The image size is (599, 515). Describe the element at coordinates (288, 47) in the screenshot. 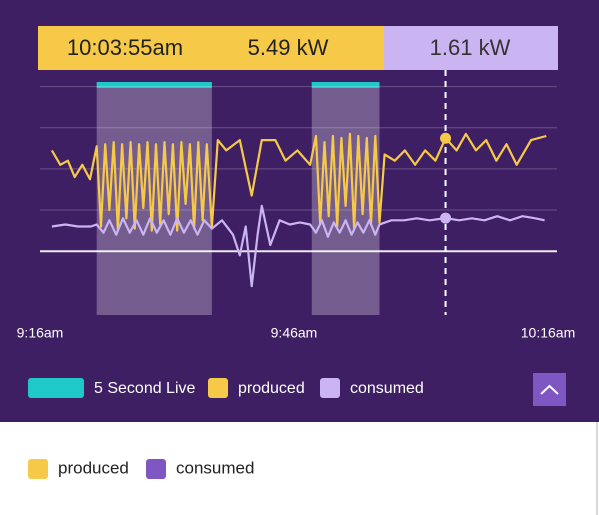

I see `tooltip-produced: 5.49 kW` at that location.